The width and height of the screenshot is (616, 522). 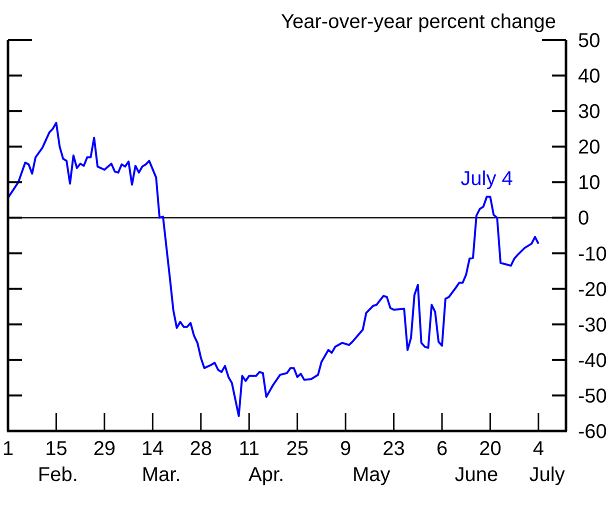 What do you see at coordinates (161, 475) in the screenshot?
I see `text: Mar.` at bounding box center [161, 475].